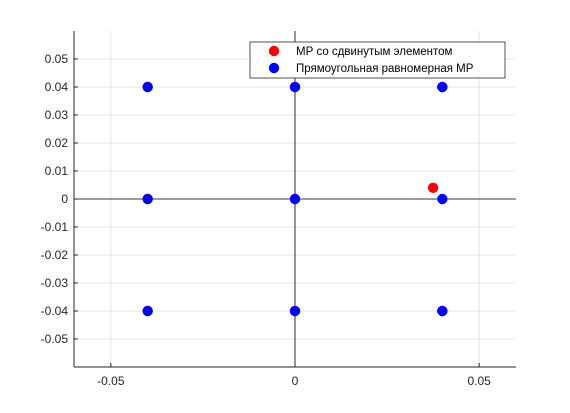 This screenshot has width=570, height=413. Describe the element at coordinates (55, 283) in the screenshot. I see `y-tick-label: -0.03` at that location.